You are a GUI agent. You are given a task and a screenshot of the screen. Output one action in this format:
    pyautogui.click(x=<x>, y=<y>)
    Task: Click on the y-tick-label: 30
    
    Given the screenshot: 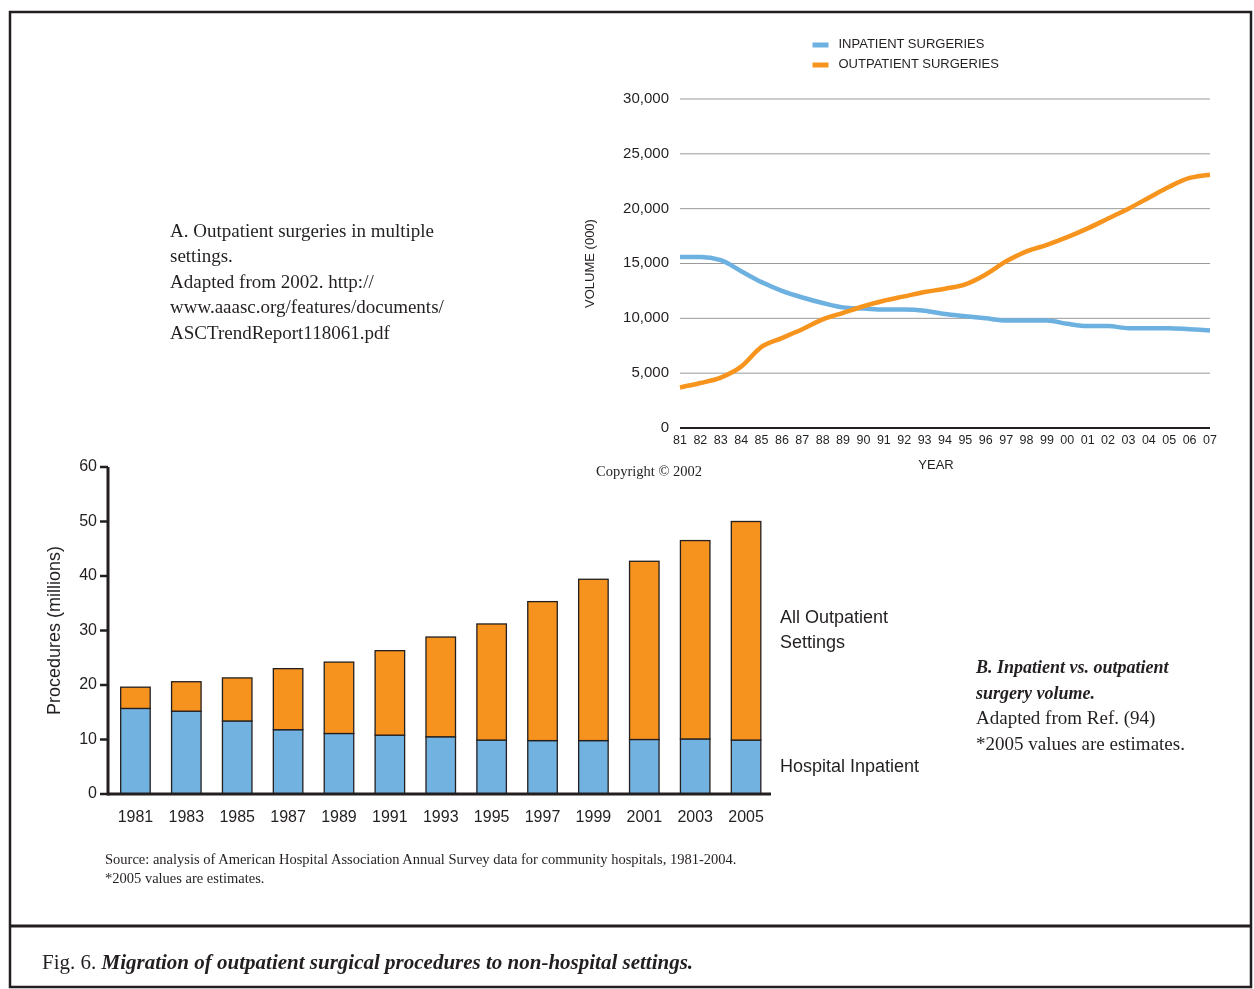 What is the action you would take?
    pyautogui.click(x=88, y=629)
    